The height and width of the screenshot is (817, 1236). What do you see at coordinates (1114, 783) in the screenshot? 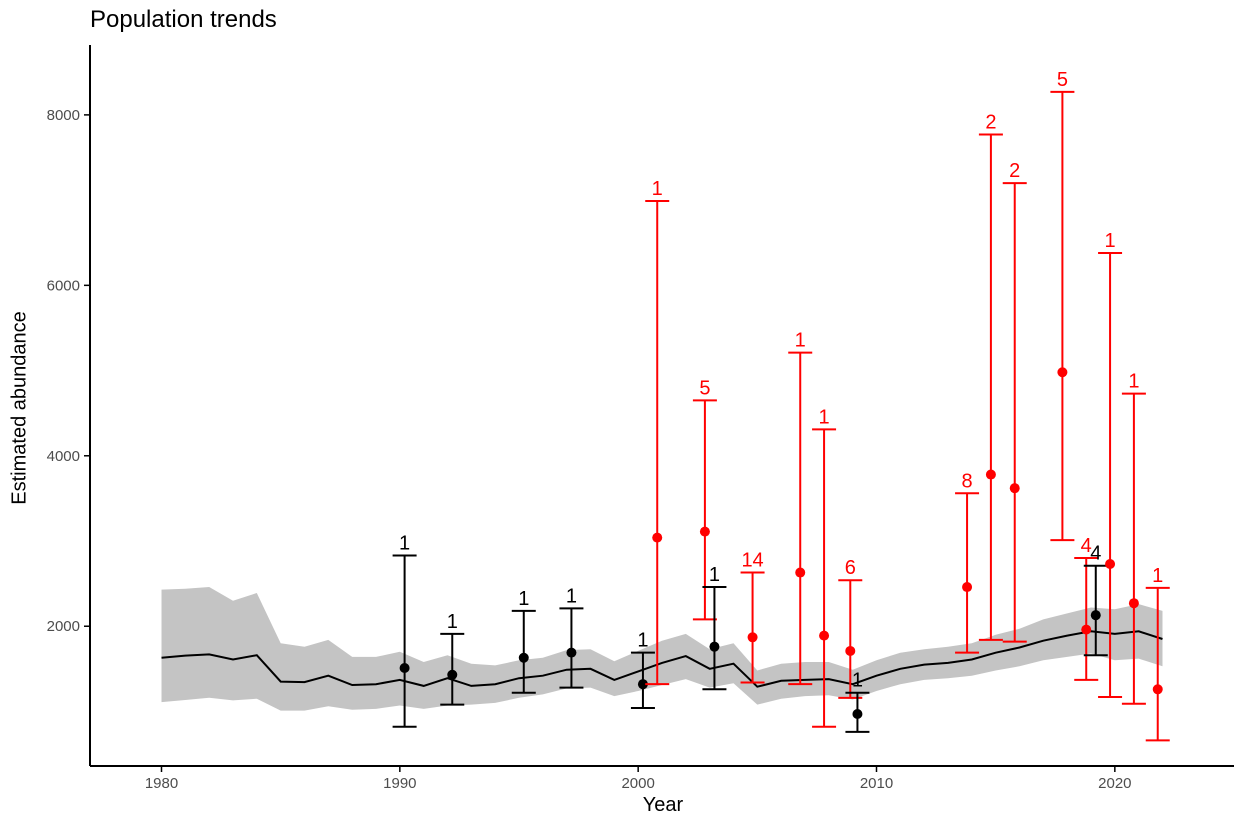
I see `x-tick-label: 2020` at bounding box center [1114, 783].